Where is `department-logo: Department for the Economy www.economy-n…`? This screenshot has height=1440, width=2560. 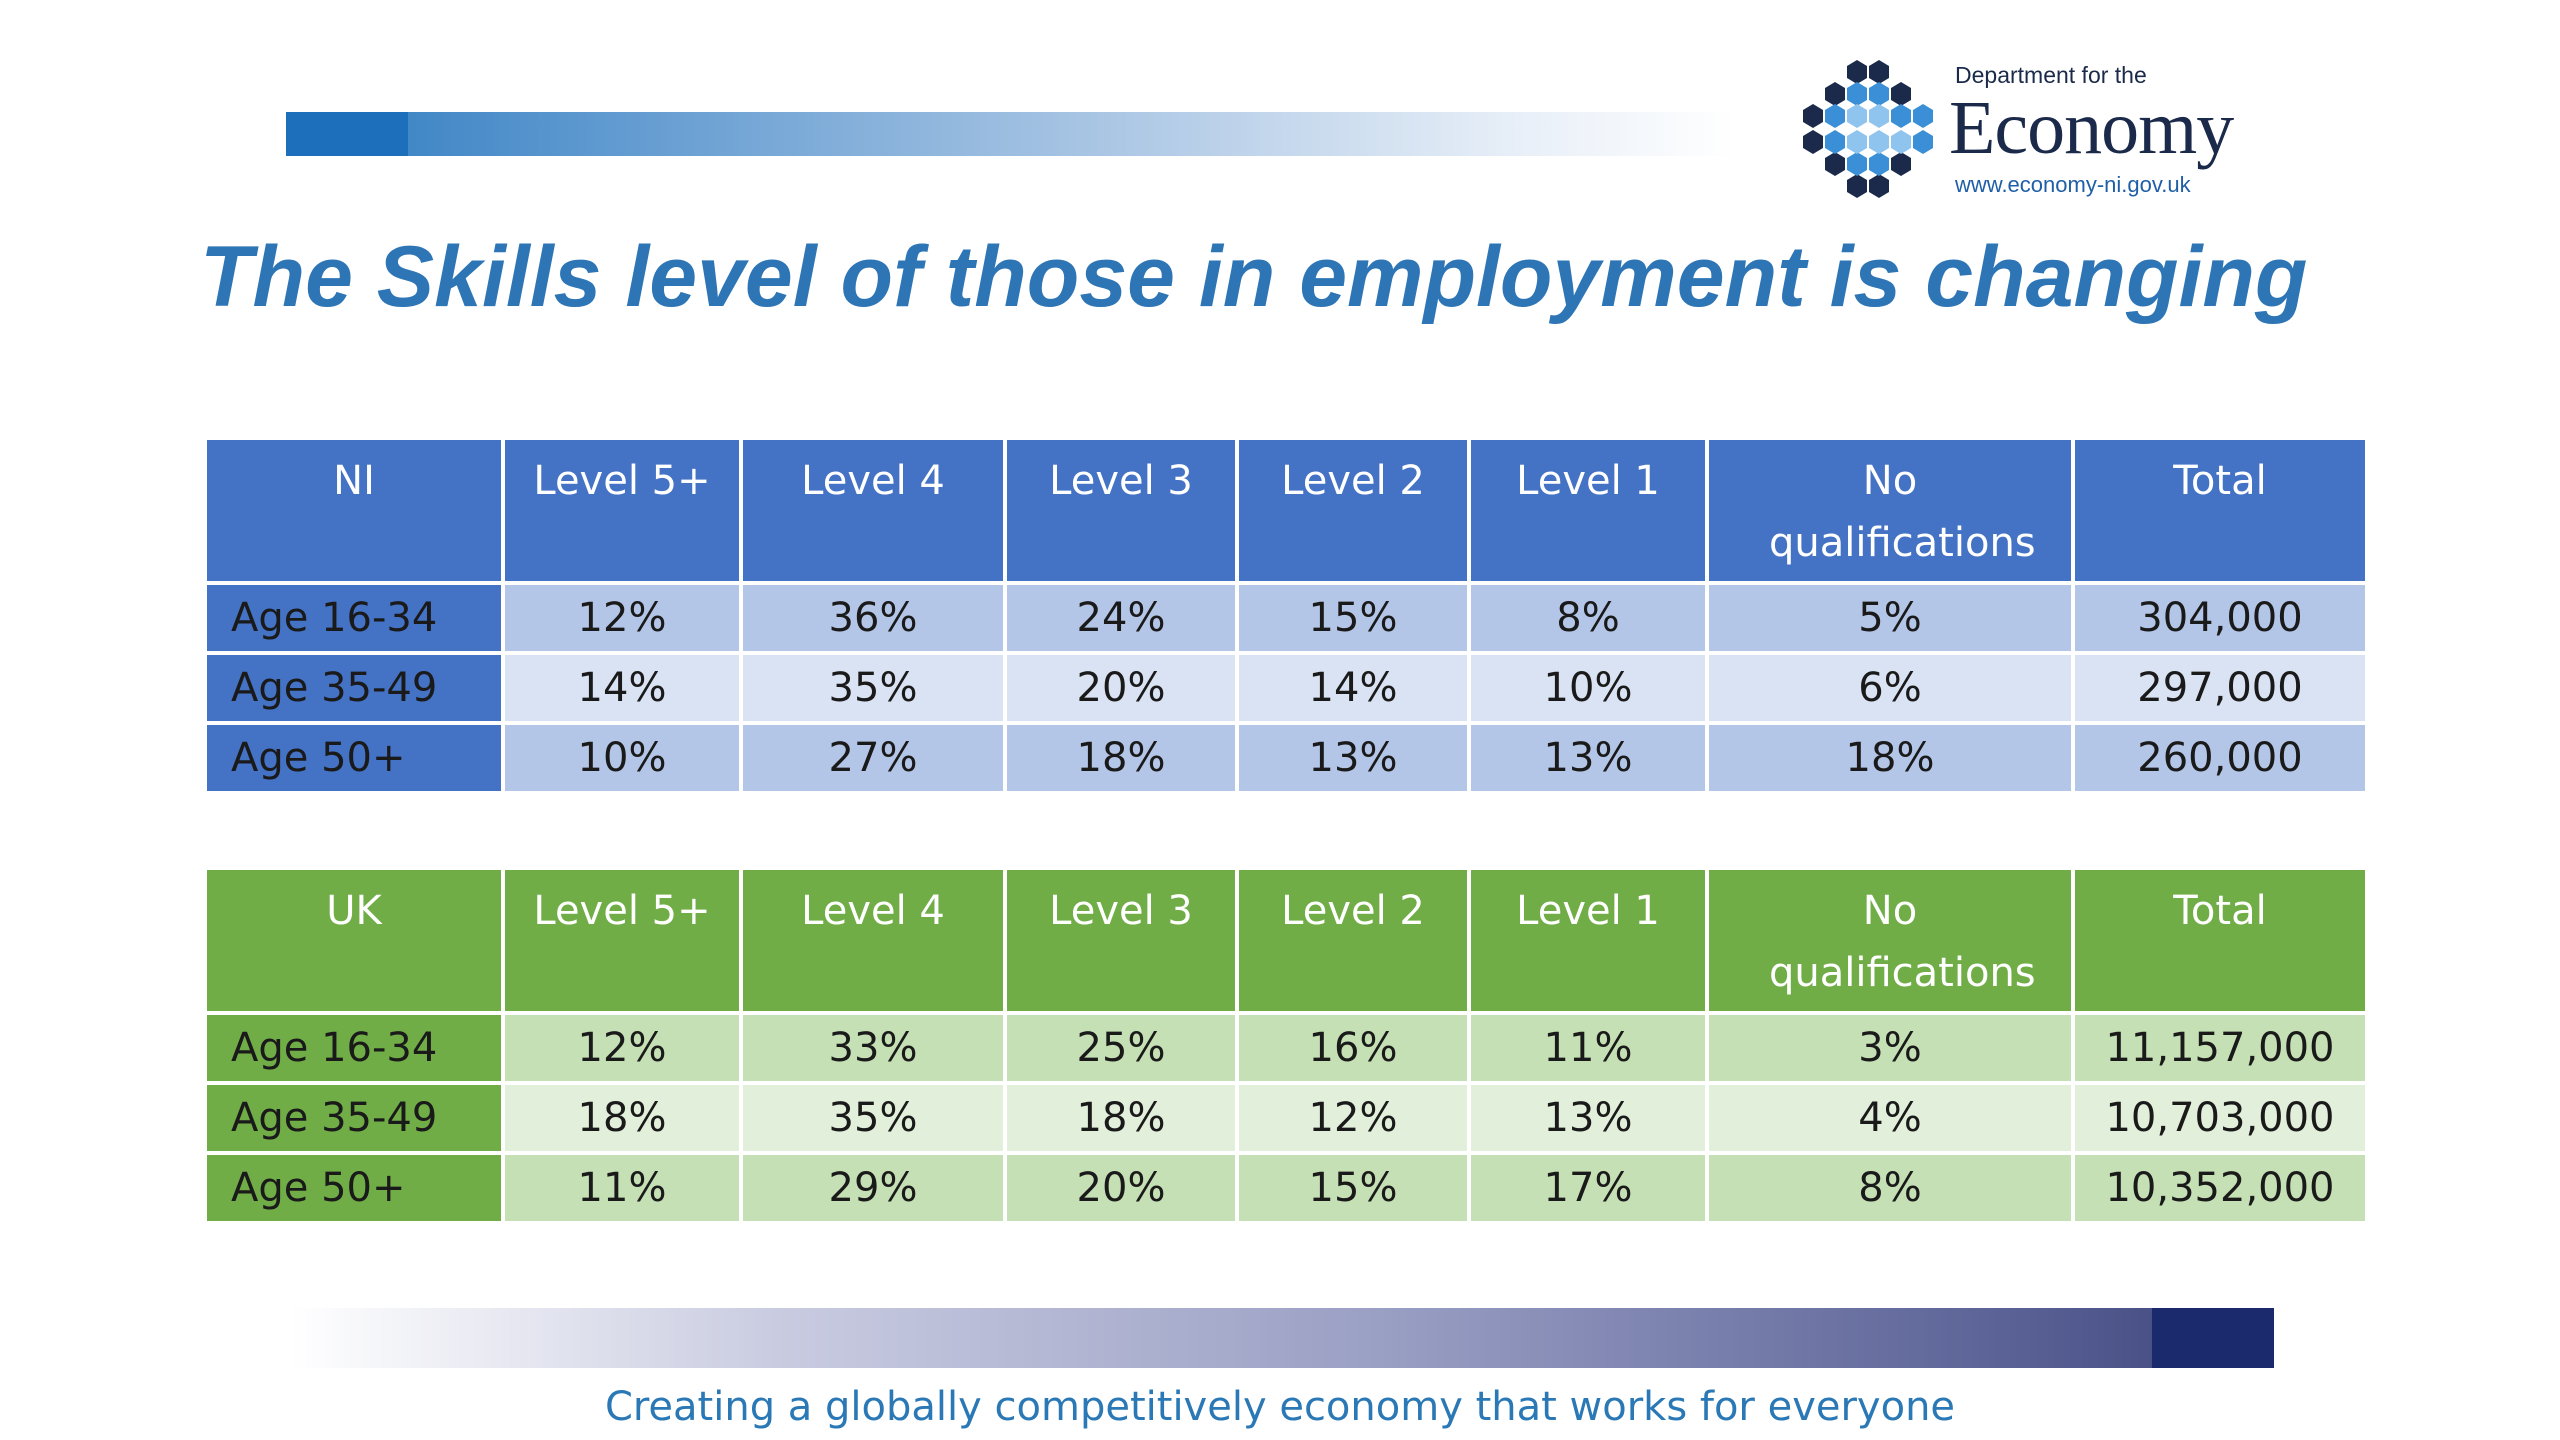
department-logo: Department for the Economy www.economy-n… is located at coordinates (2025, 133).